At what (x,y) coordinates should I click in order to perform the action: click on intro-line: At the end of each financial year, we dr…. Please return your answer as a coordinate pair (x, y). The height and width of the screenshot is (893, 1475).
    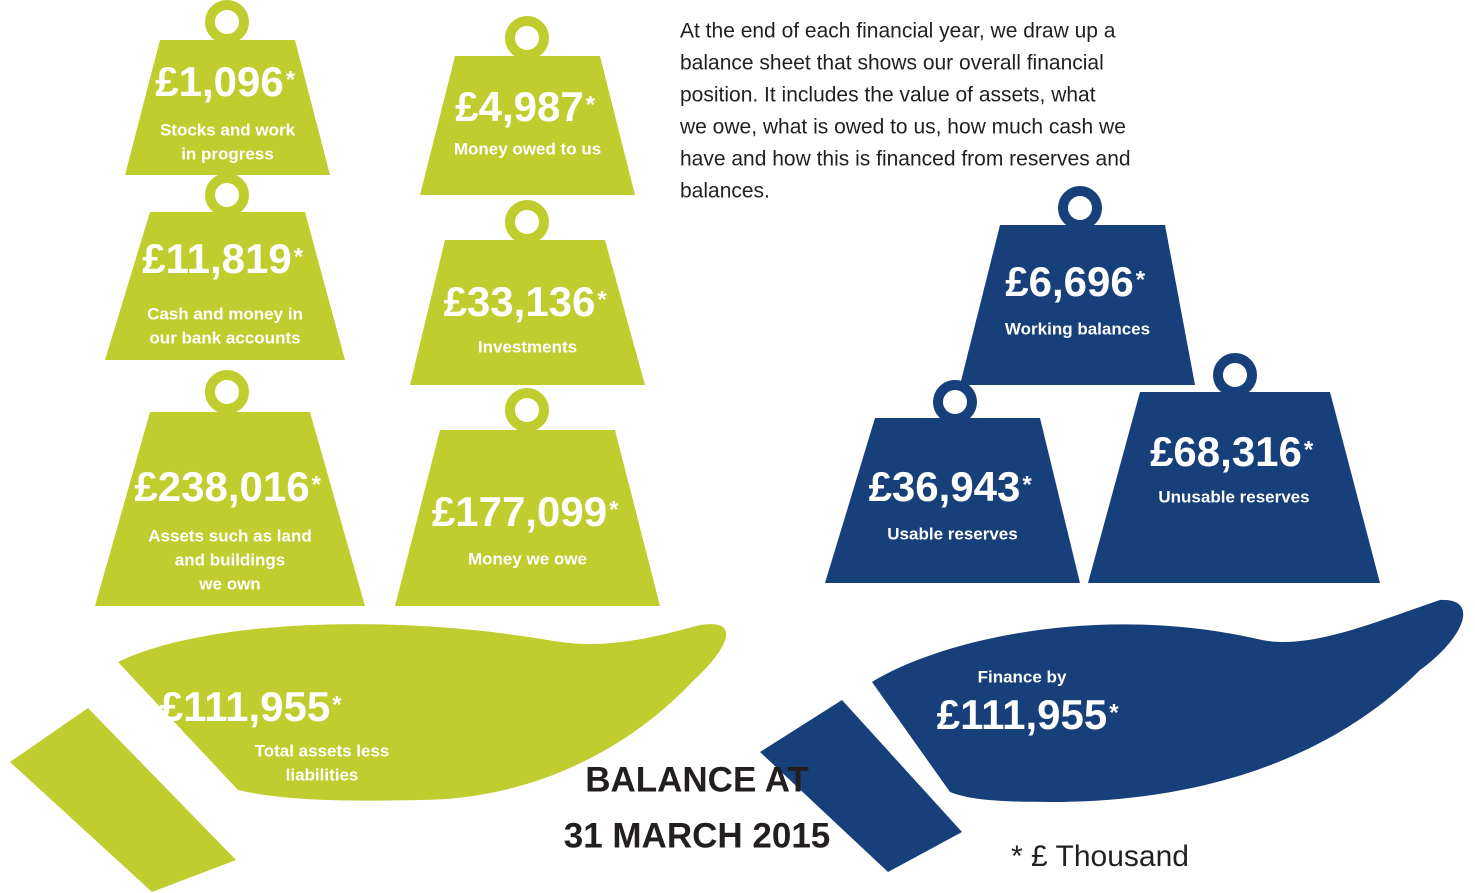
    Looking at the image, I should click on (898, 31).